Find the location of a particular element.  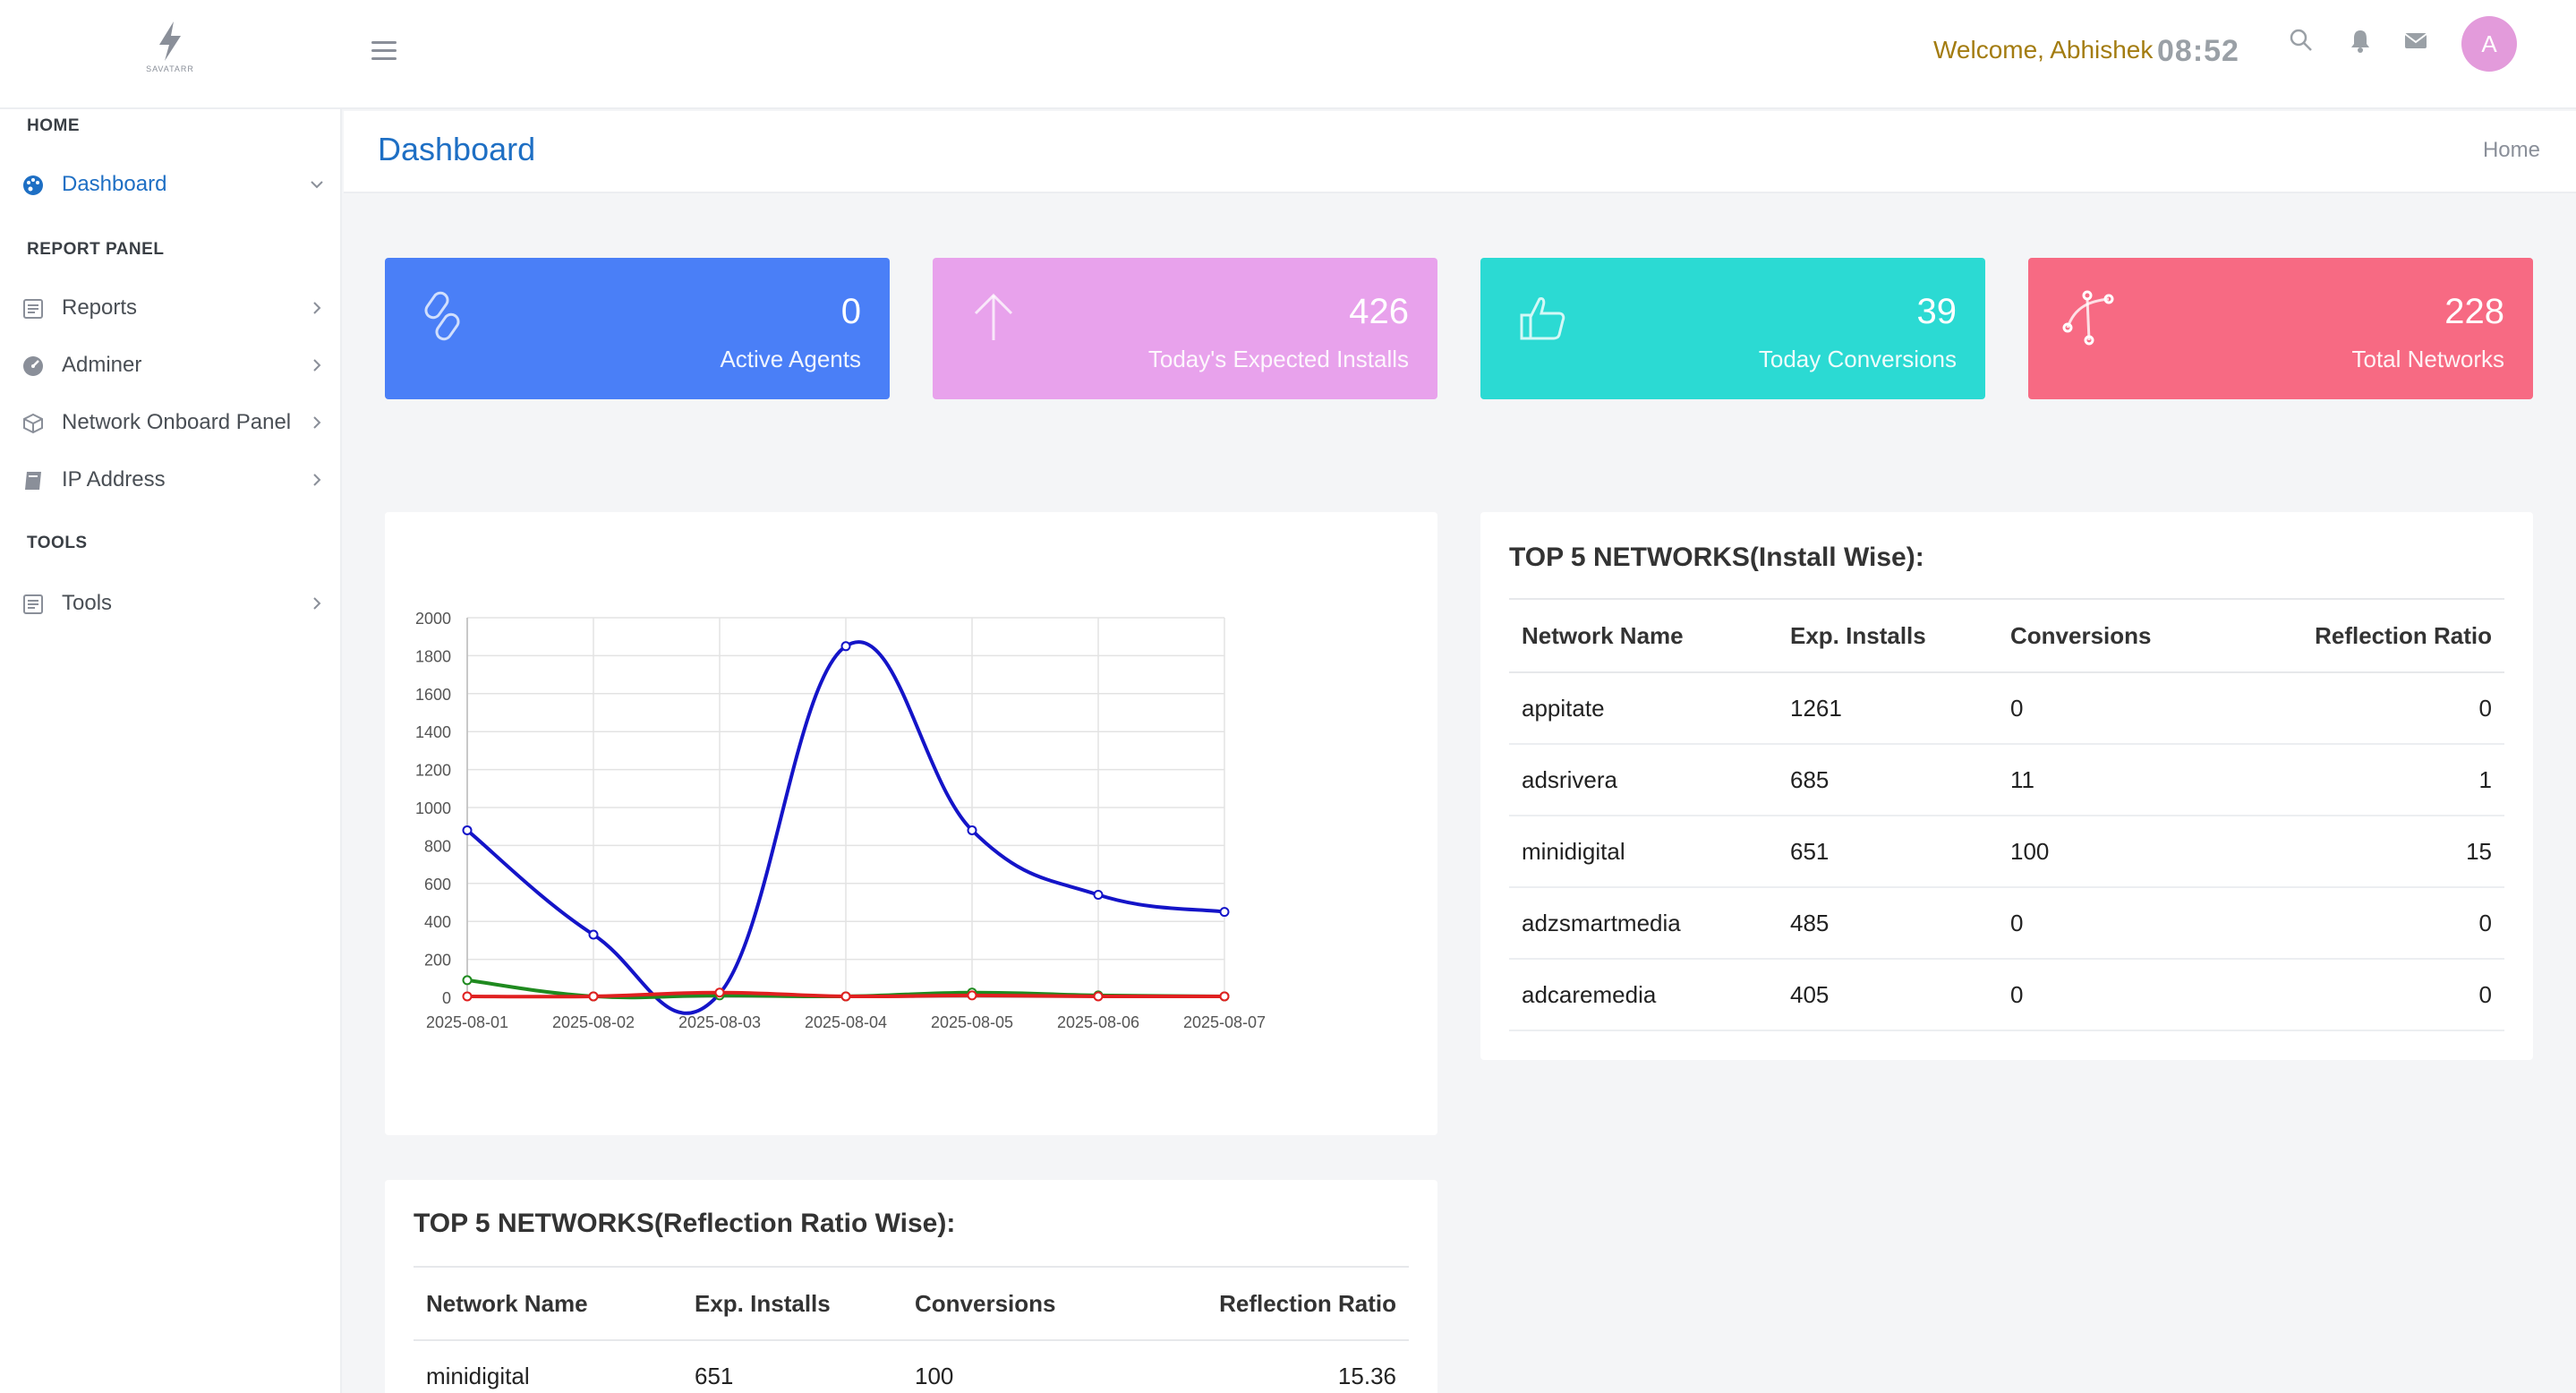

arrow-up-icon is located at coordinates (993, 316).